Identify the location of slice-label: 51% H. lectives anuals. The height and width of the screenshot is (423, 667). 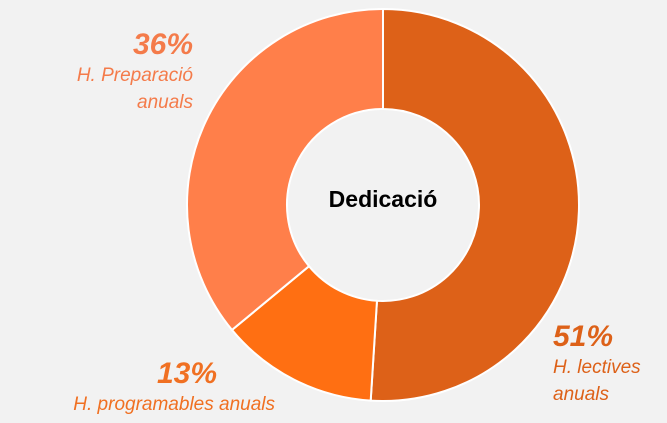
(610, 364).